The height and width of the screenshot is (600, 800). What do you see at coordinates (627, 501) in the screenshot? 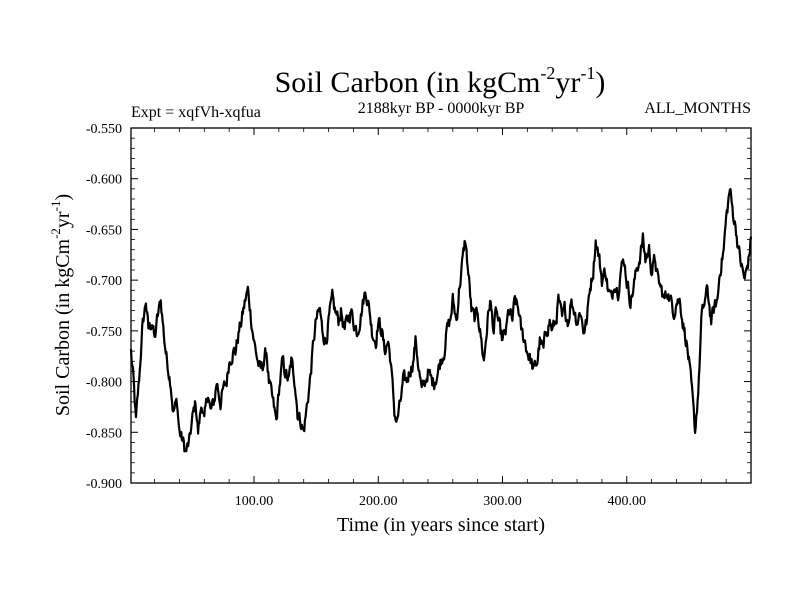
I see `x-tick-label: 400.00` at bounding box center [627, 501].